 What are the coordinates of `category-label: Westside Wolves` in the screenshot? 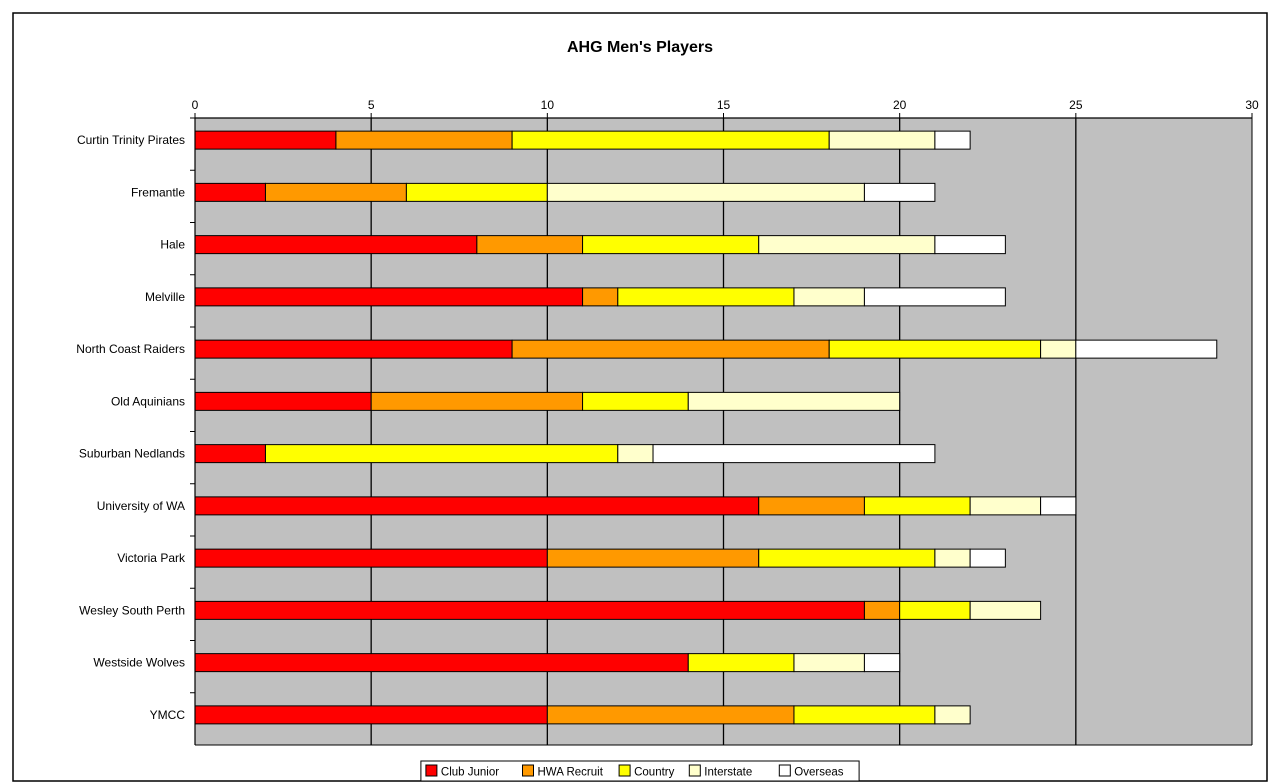 It's located at (139, 663).